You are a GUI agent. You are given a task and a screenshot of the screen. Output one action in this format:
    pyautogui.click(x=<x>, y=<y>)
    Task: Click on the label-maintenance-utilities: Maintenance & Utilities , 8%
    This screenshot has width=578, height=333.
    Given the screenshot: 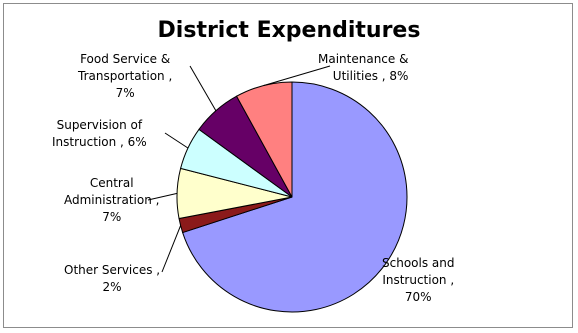 What is the action you would take?
    pyautogui.click(x=363, y=67)
    